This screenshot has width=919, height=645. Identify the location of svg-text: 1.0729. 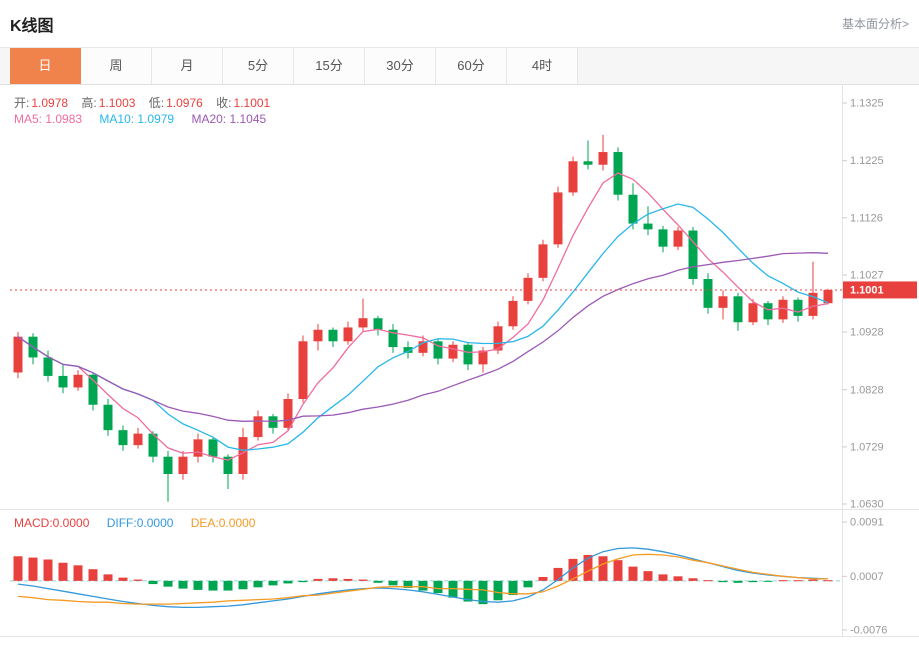
(867, 447).